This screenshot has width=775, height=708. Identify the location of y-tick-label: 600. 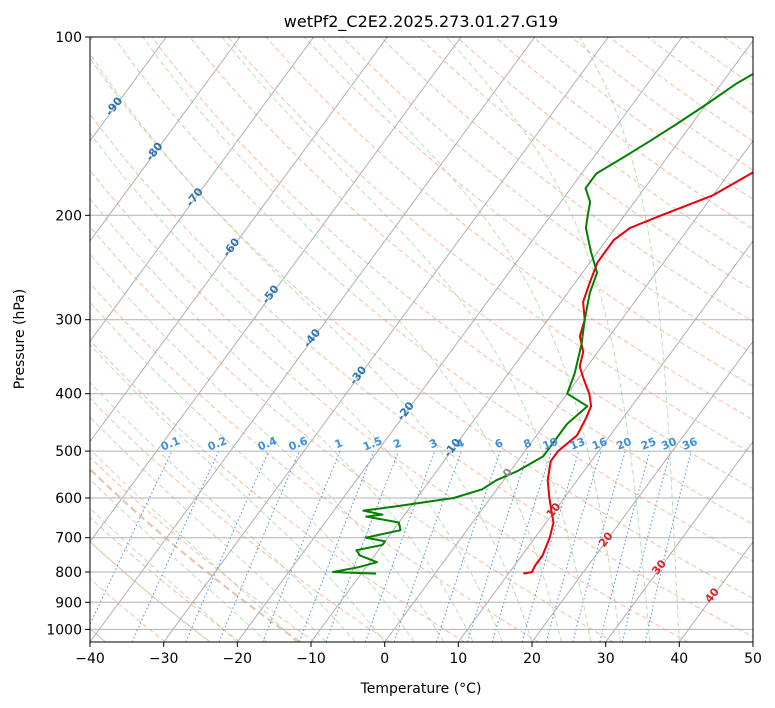
(68, 499).